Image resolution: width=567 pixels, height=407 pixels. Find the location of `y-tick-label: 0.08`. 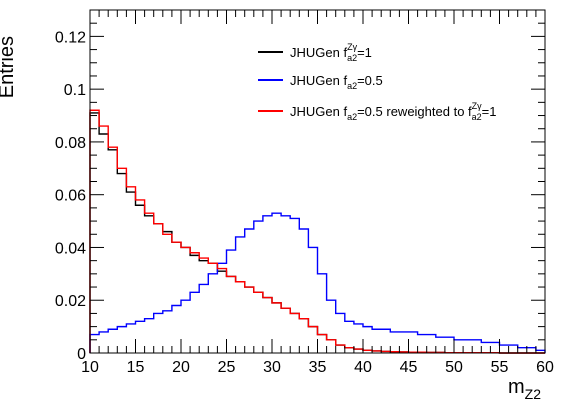

y-tick-label: 0.08 is located at coordinates (70, 143).